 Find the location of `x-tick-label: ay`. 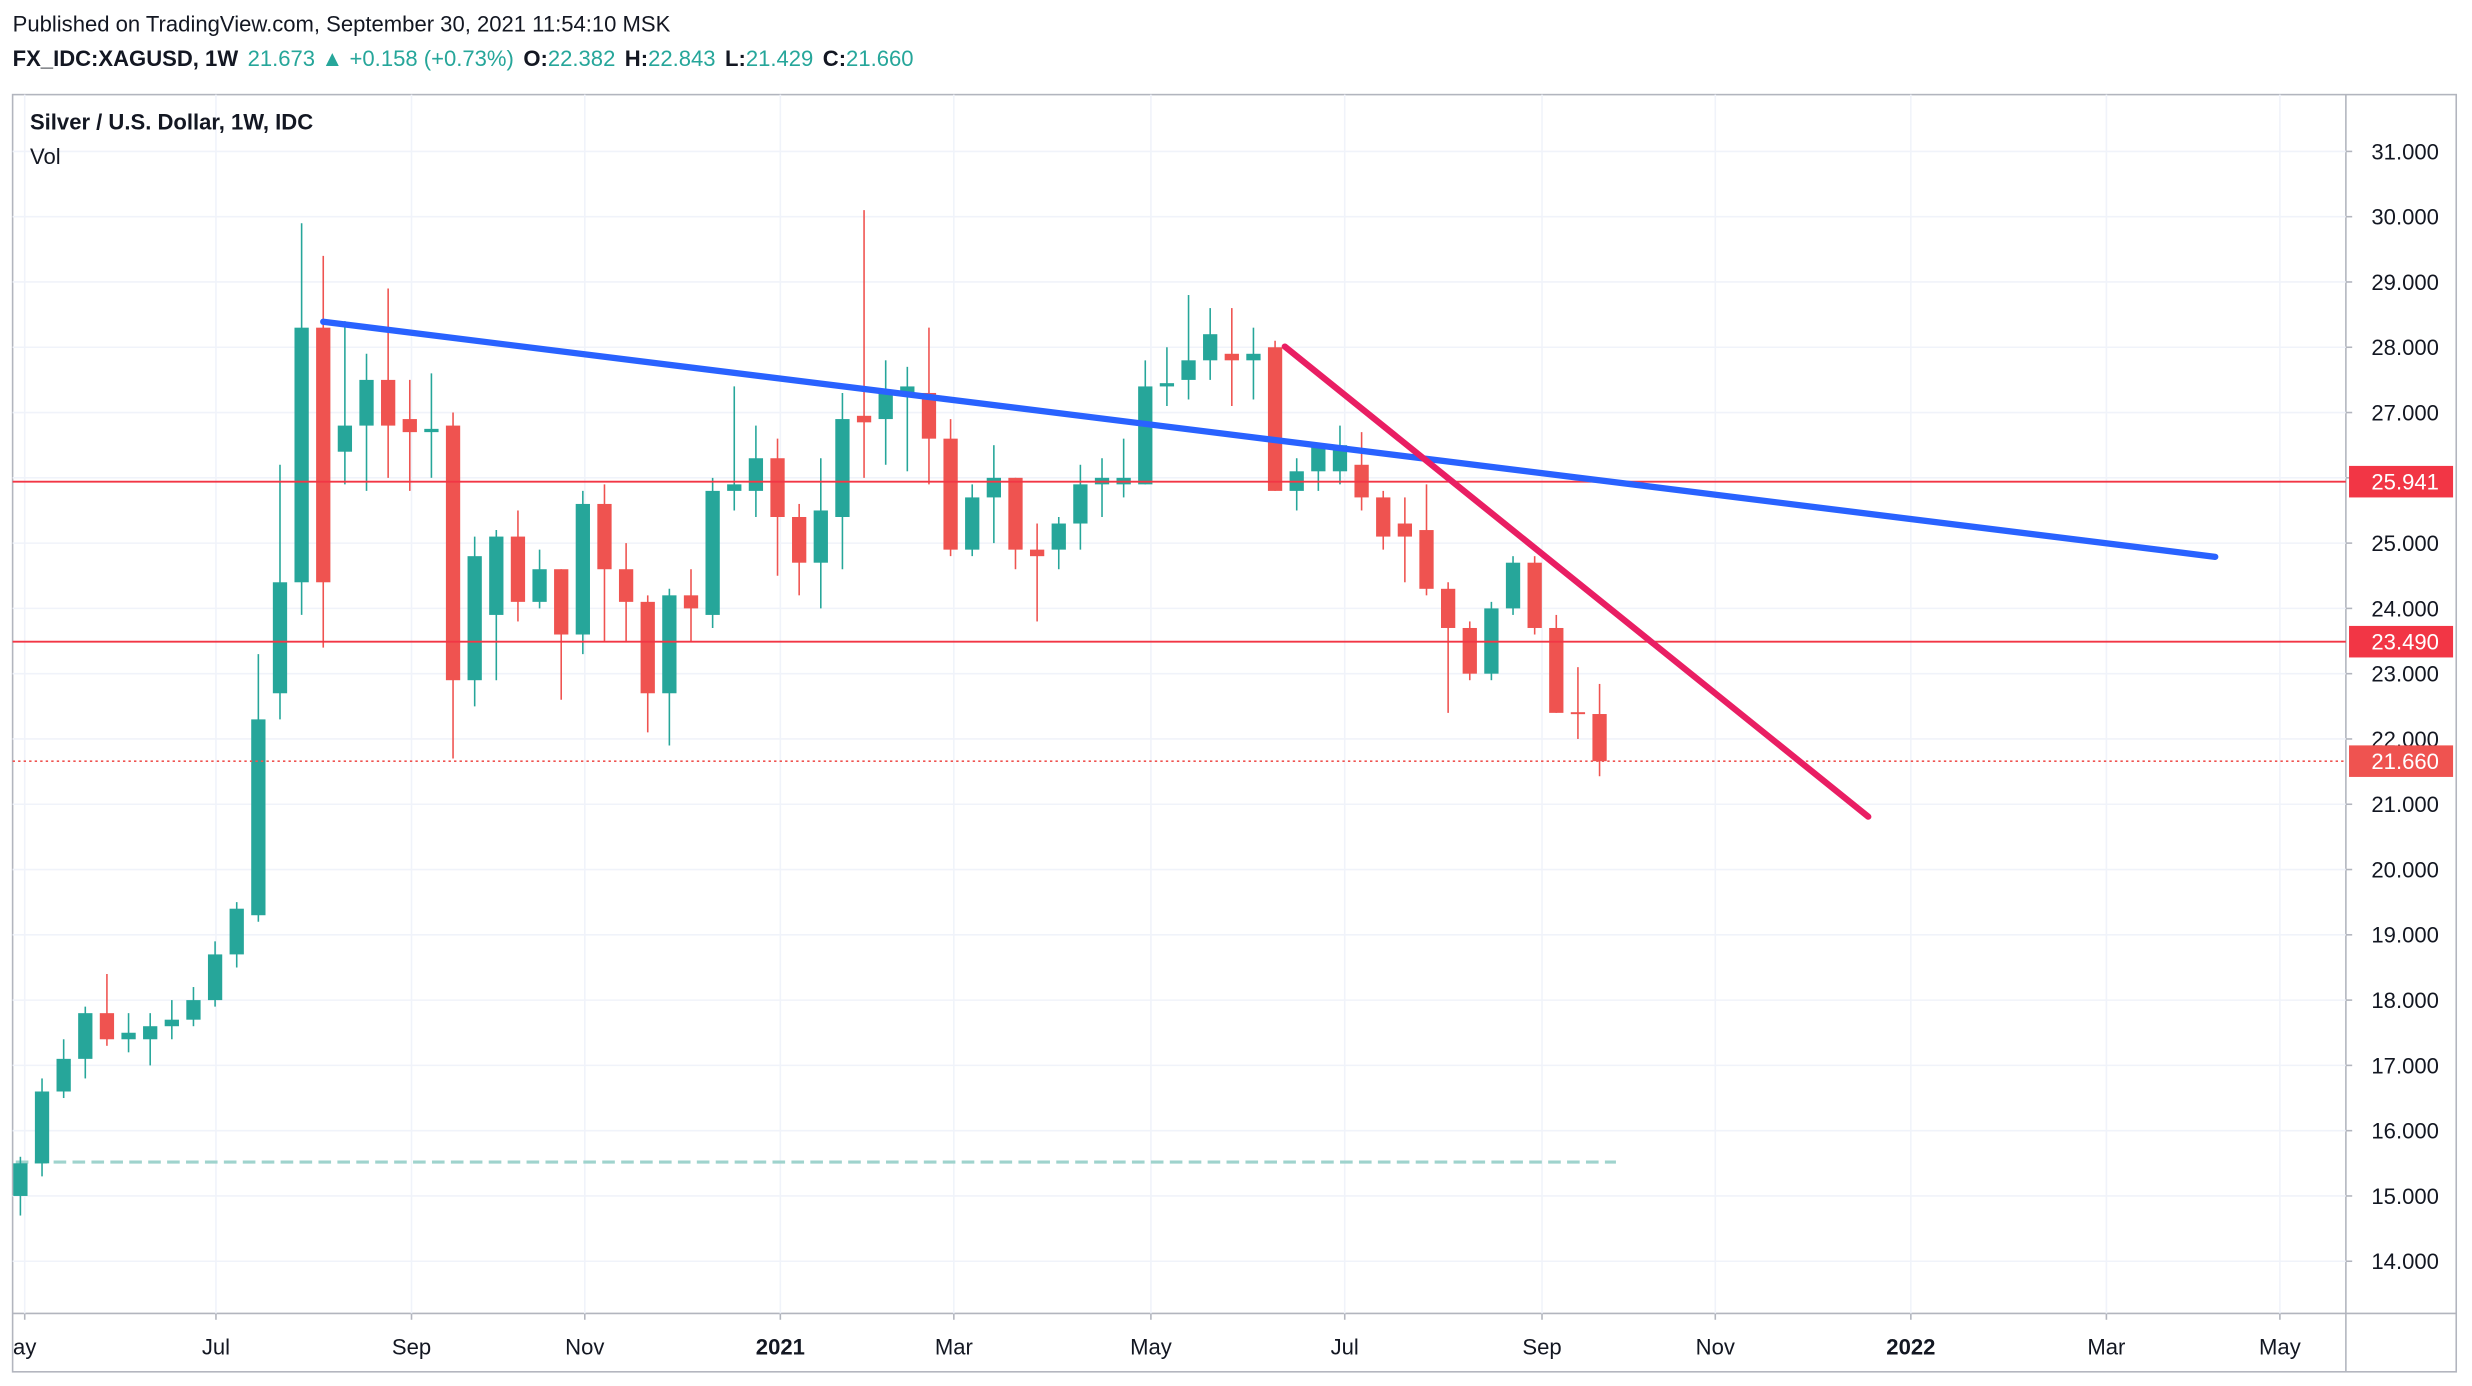

x-tick-label: ay is located at coordinates (24, 1346).